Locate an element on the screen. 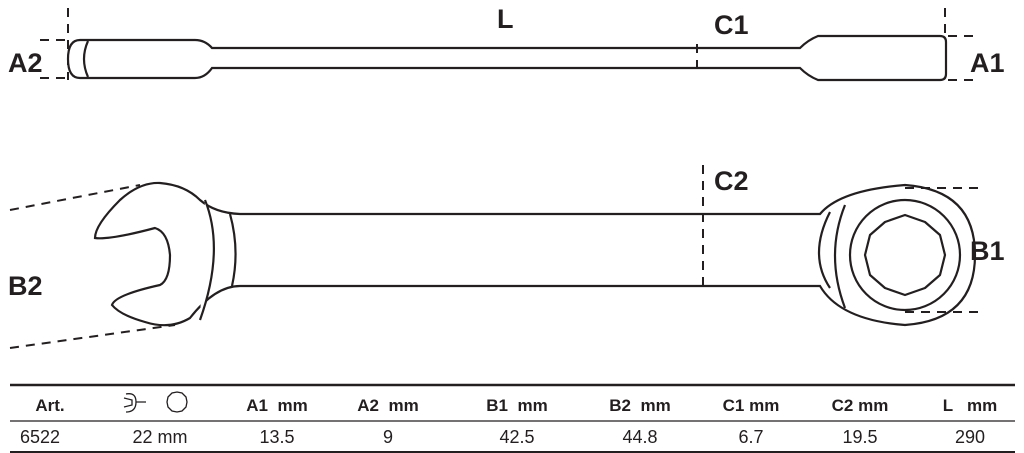  cell-size: 22 mm is located at coordinates (159, 437).